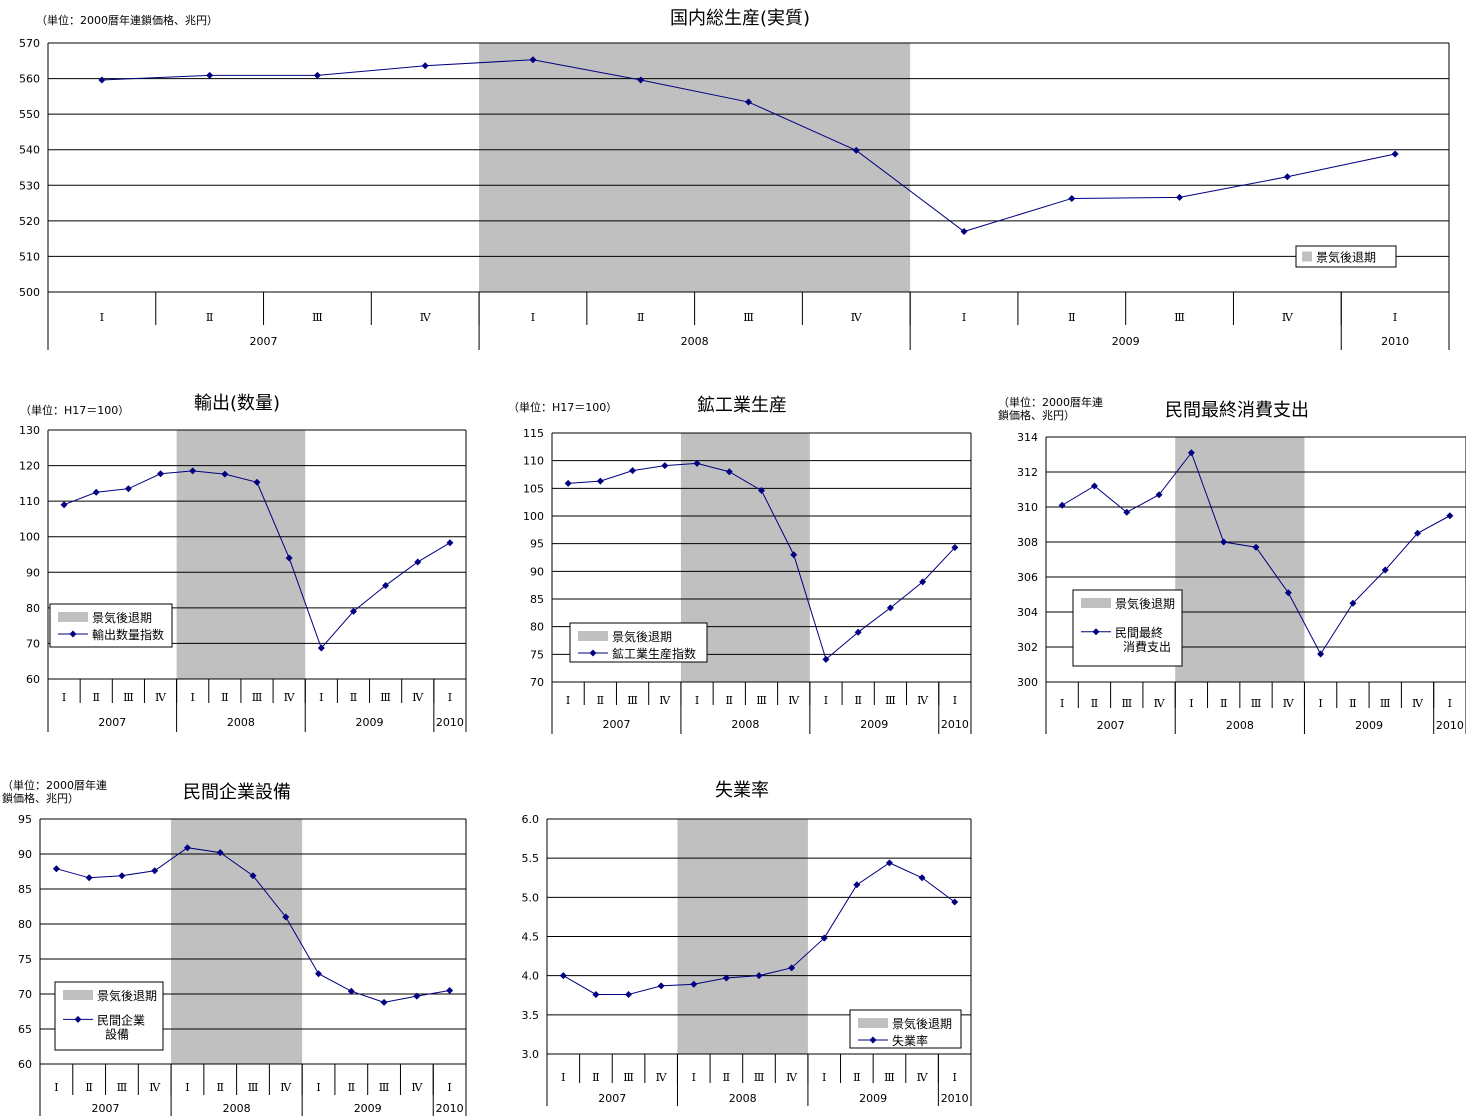  I want to click on y-tick-label: 95, so click(537, 544).